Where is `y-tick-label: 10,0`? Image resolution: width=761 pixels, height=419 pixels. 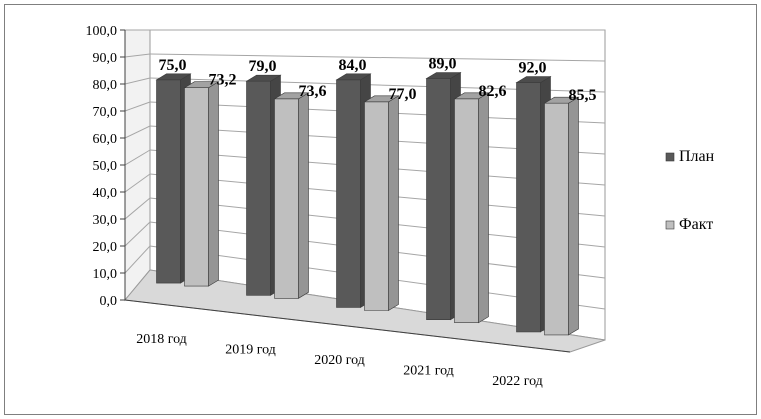
y-tick-label: 10,0 is located at coordinates (105, 274).